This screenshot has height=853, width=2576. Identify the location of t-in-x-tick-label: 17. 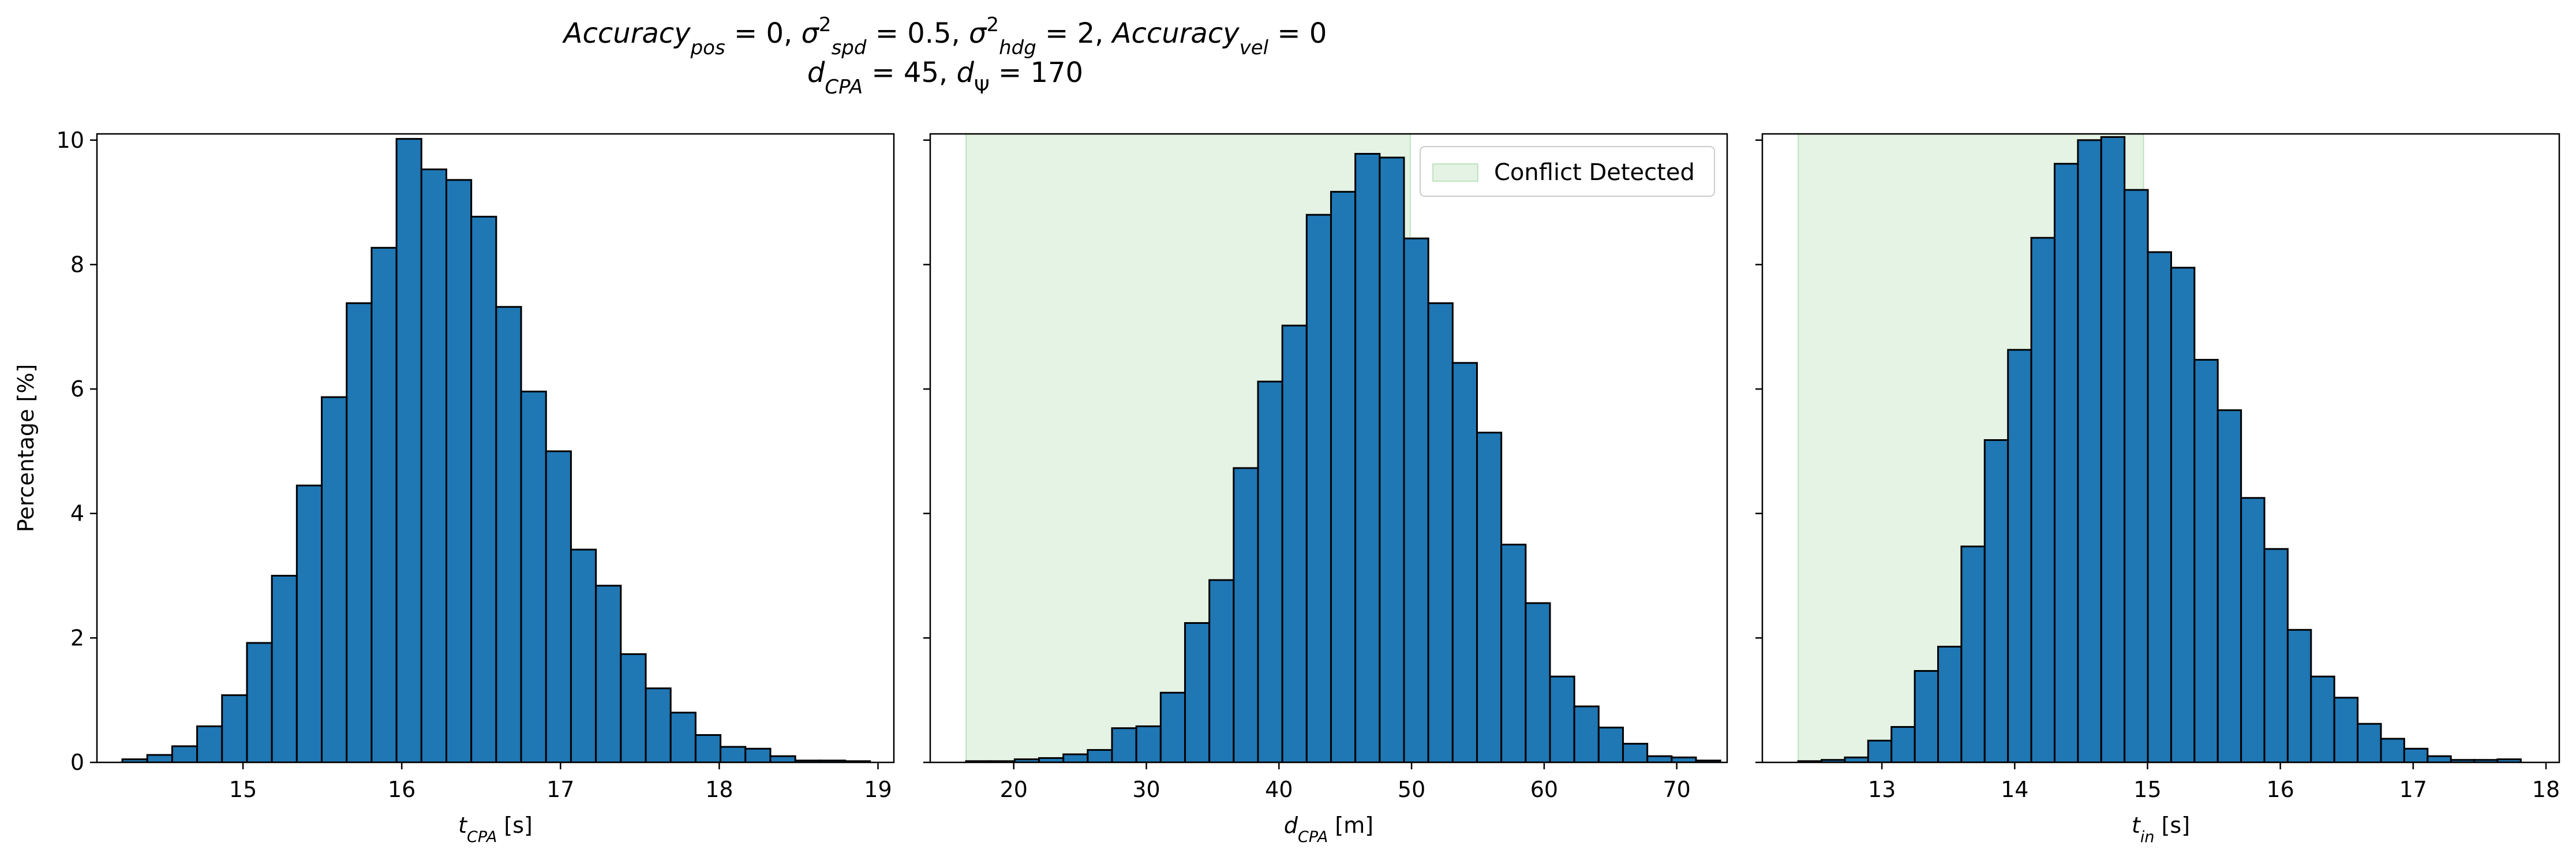
(2413, 789).